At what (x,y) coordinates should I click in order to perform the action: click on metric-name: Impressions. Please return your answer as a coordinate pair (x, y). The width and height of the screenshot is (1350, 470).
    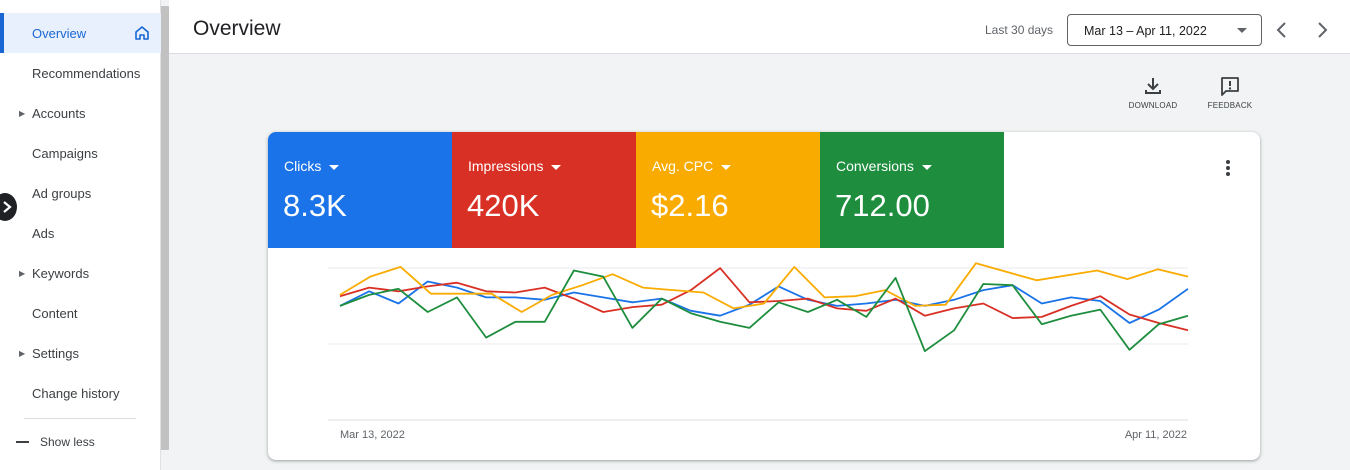
    Looking at the image, I should click on (515, 166).